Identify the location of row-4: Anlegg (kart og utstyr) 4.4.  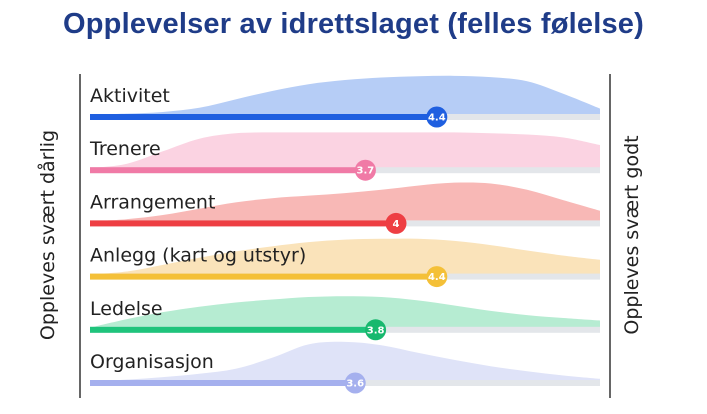
(345, 263).